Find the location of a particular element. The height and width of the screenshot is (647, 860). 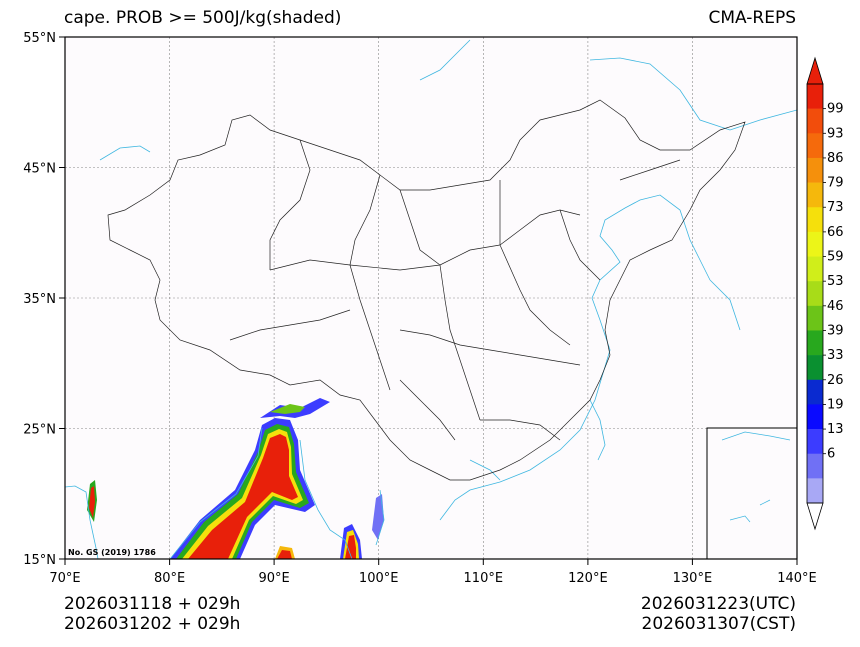

colorbar-label: 59 is located at coordinates (835, 257).